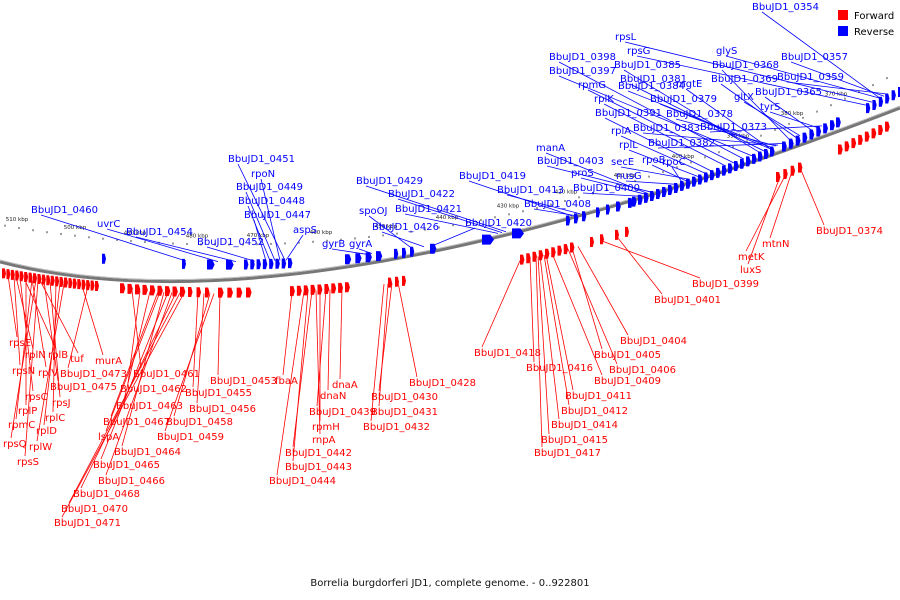  Describe the element at coordinates (530, 190) in the screenshot. I see `reverse-gene-label: BbuJD1_0413` at that location.